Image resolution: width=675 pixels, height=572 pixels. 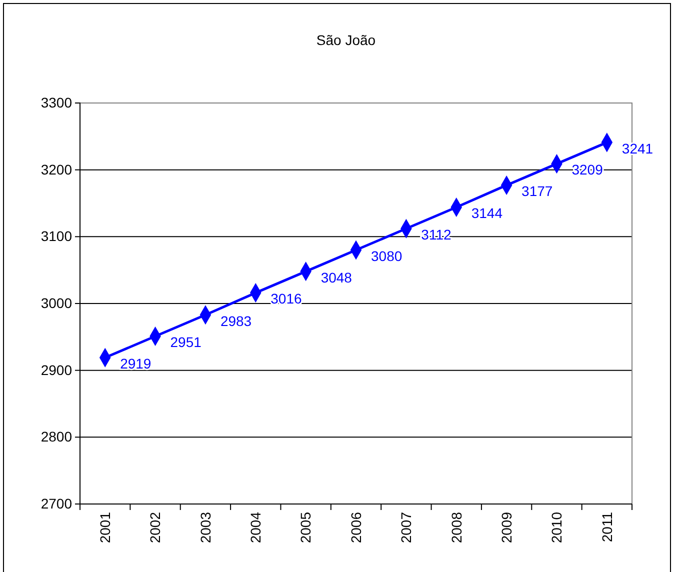 What do you see at coordinates (346, 40) in the screenshot?
I see `chart-title: São João` at bounding box center [346, 40].